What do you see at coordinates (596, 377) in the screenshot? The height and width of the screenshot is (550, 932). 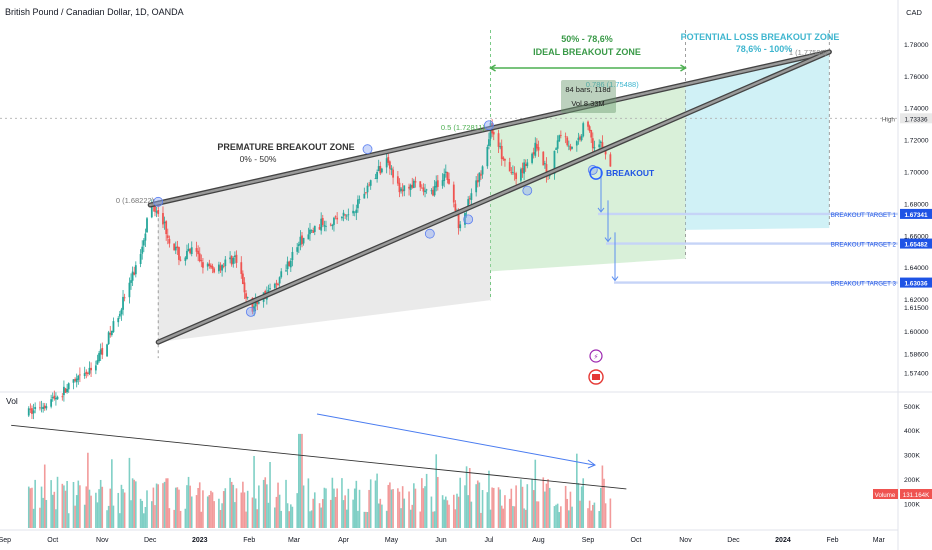 I see `flag-glyph` at bounding box center [596, 377].